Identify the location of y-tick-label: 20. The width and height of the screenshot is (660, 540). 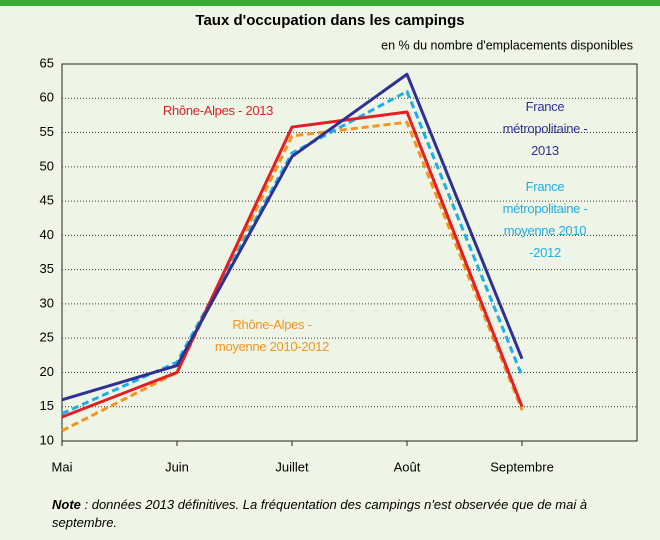
(47, 371).